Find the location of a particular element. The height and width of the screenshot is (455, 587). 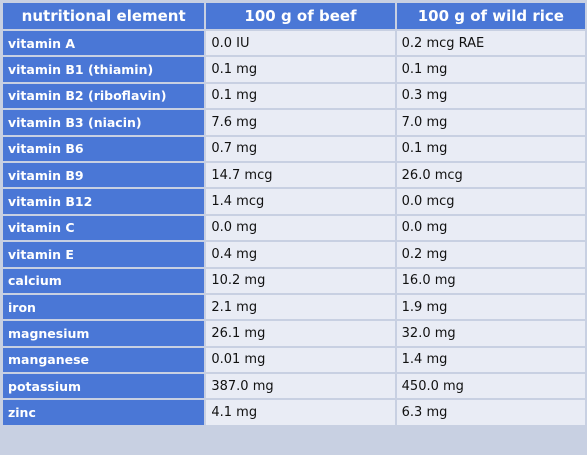

table-row: vitamin B9 14.7 mcg 26.0 mcg is located at coordinates (294, 175).